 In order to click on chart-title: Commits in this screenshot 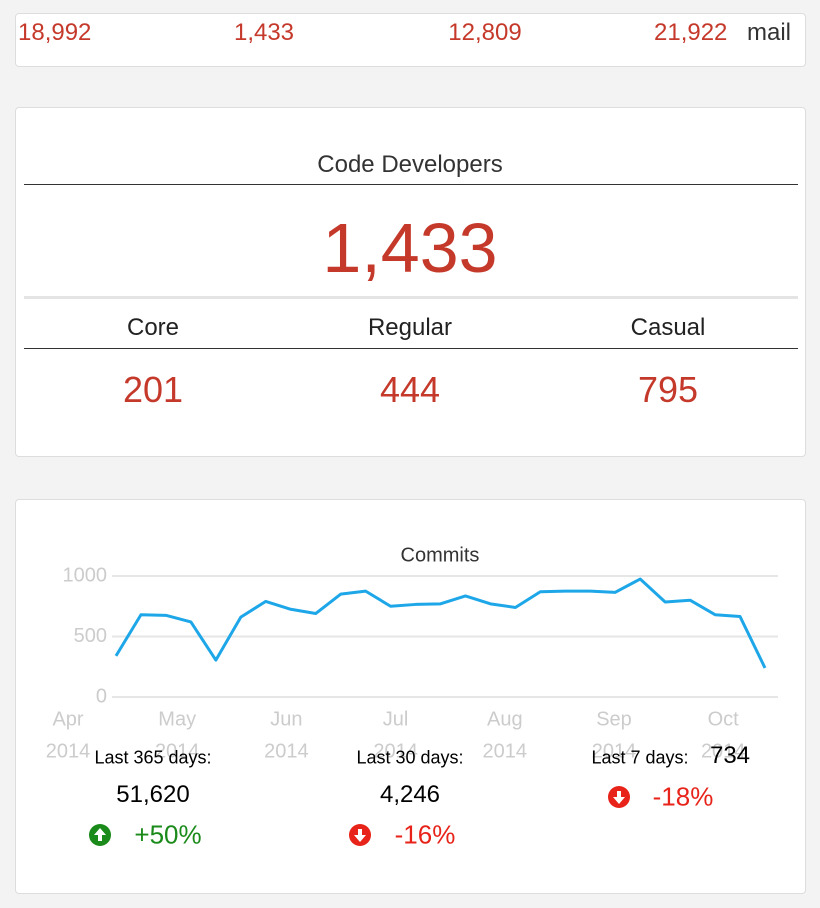, I will do `click(440, 555)`.